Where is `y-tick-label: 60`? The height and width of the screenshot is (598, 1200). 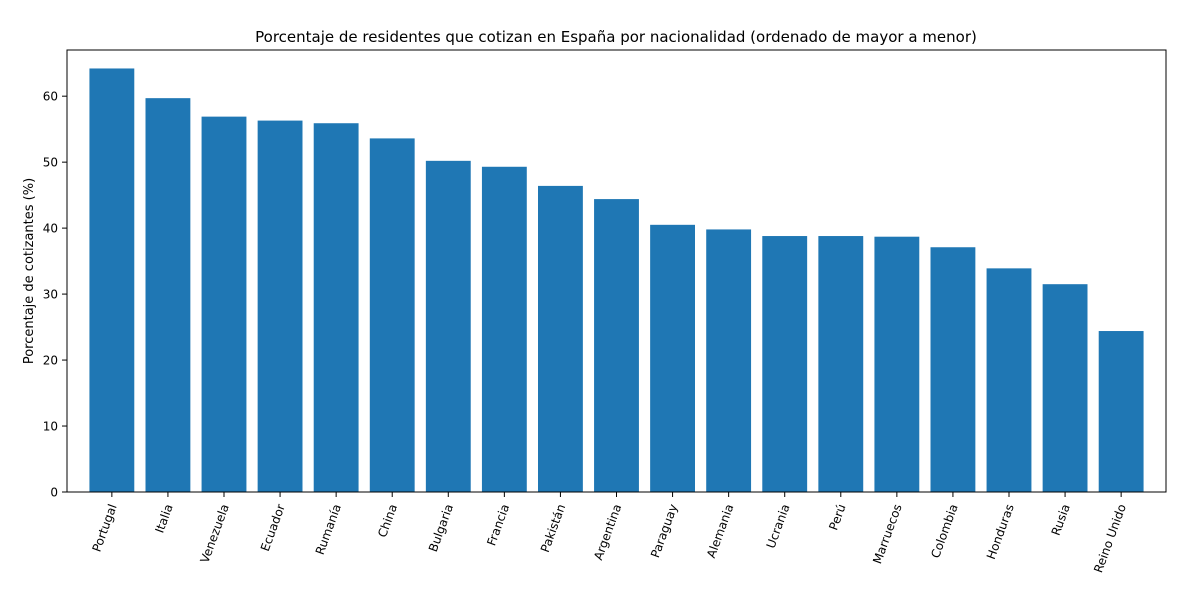 y-tick-label: 60 is located at coordinates (50, 97).